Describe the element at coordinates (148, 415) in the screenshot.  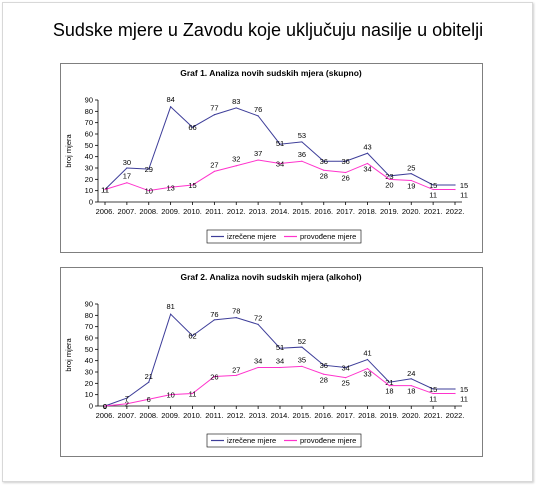
I see `x-tick-label: 2008.` at that location.